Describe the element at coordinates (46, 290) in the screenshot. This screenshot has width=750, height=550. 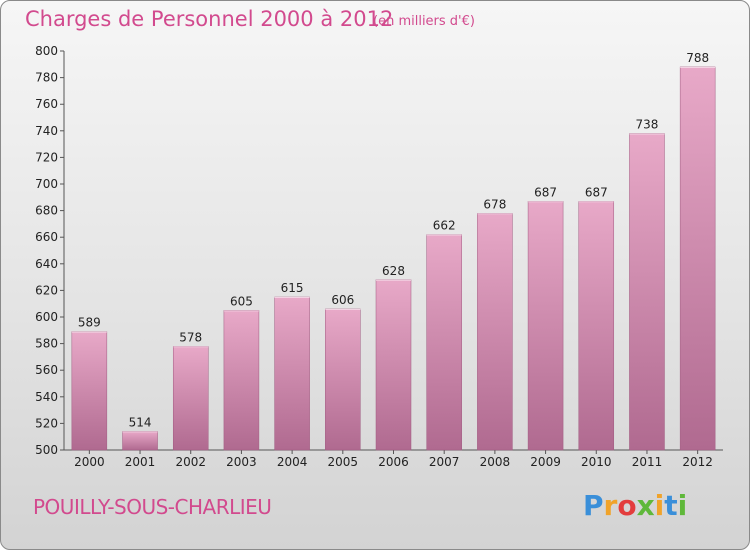
I see `y-tick-label: 620` at that location.